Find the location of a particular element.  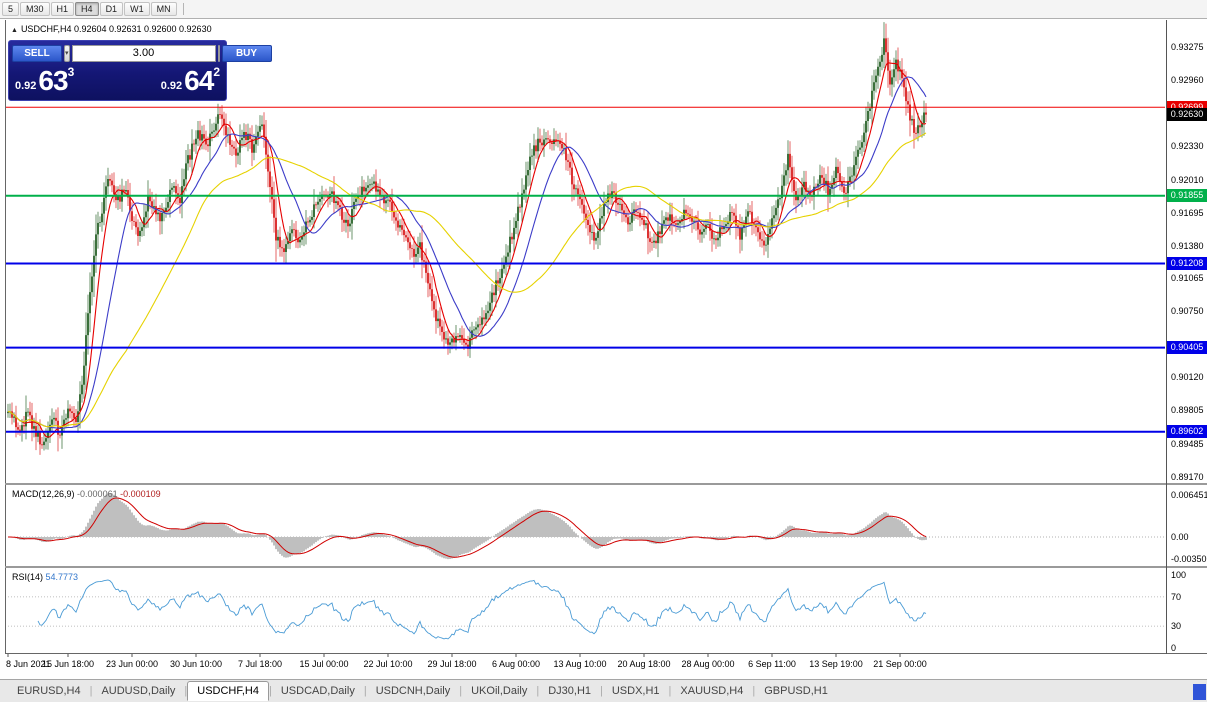

chart-tab-usdx-h1: USDX,H1 is located at coordinates (635, 691).